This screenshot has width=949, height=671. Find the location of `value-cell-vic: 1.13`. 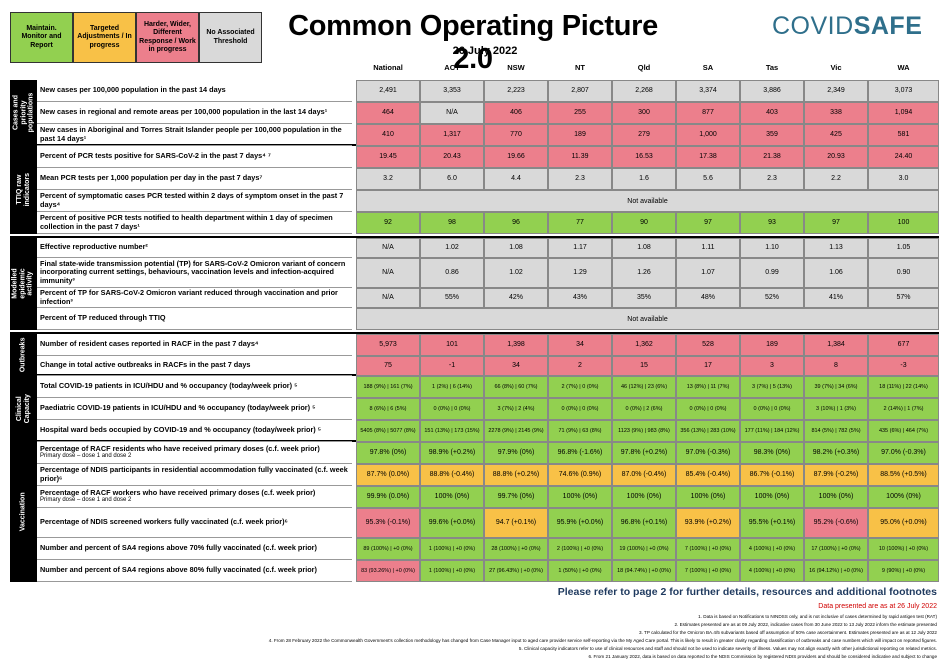

value-cell-vic: 1.13 is located at coordinates (836, 248).